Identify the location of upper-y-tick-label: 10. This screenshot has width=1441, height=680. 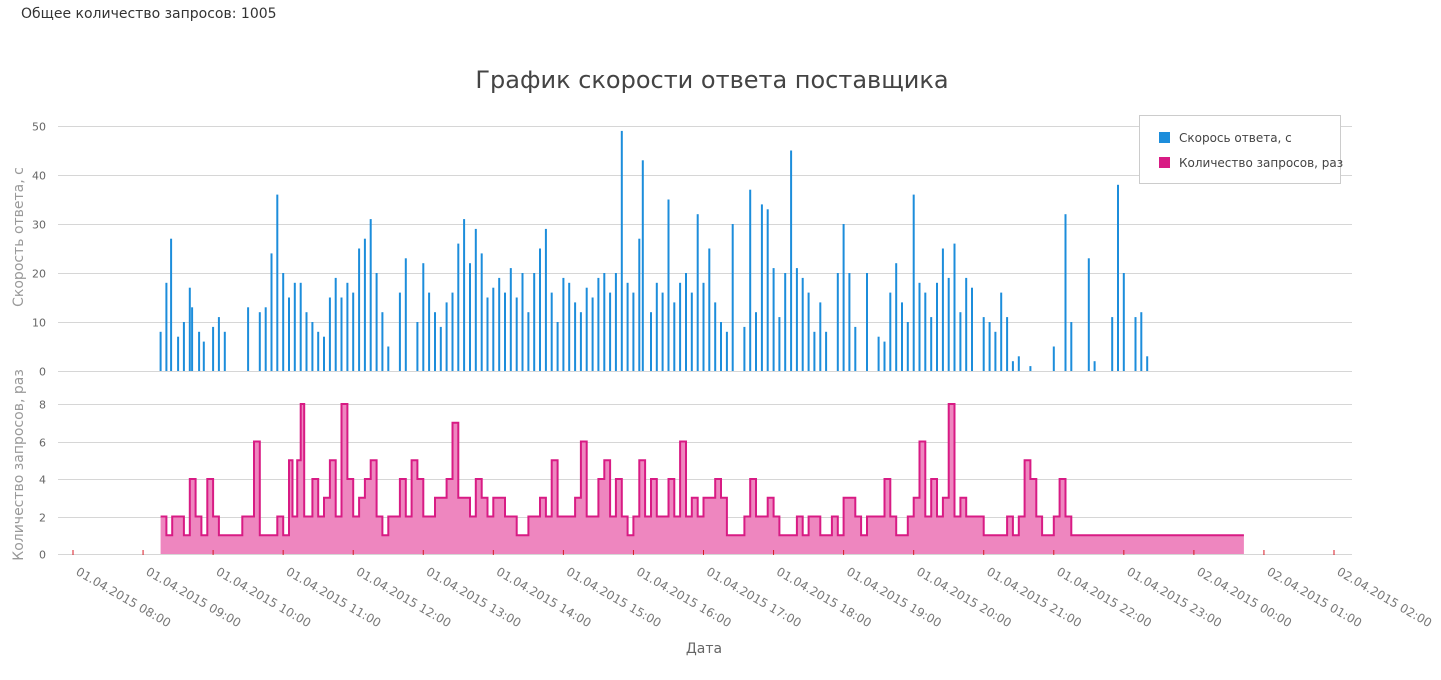
(39, 323).